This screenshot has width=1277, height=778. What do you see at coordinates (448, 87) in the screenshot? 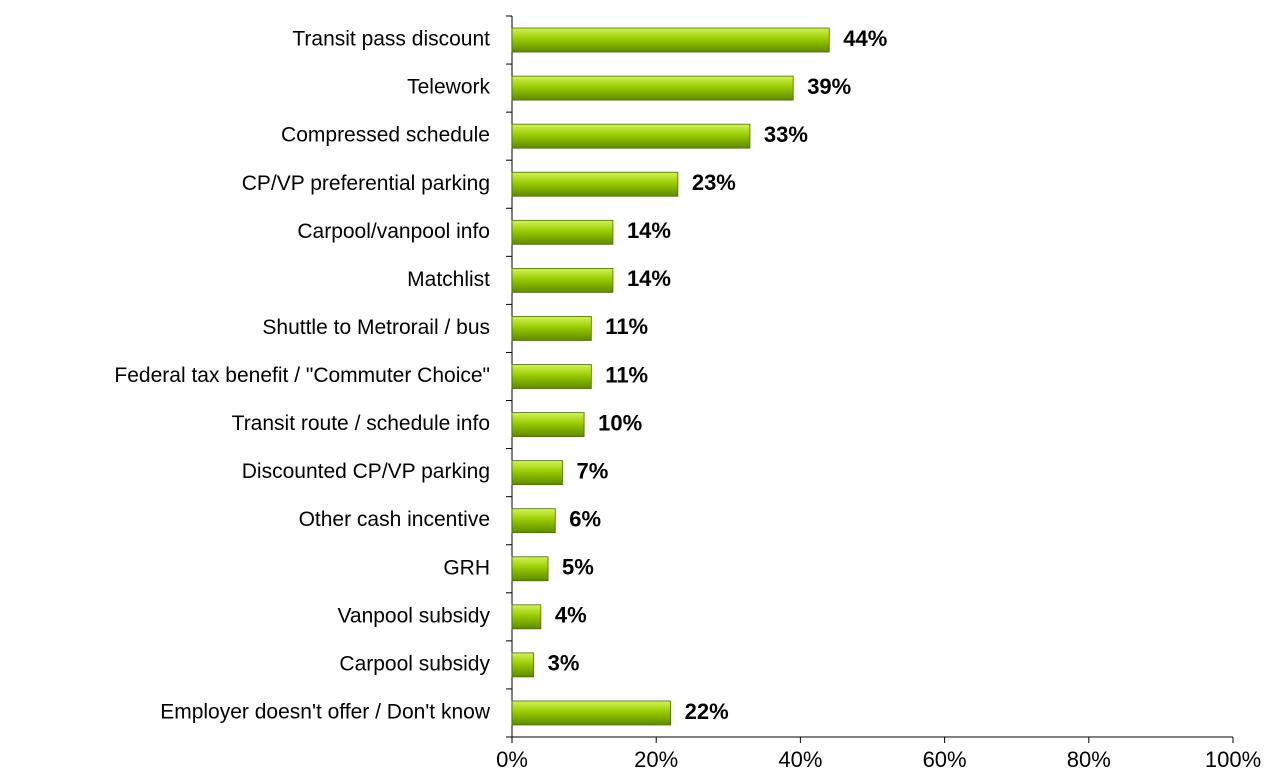
I see `y-tick-label: Telework` at bounding box center [448, 87].